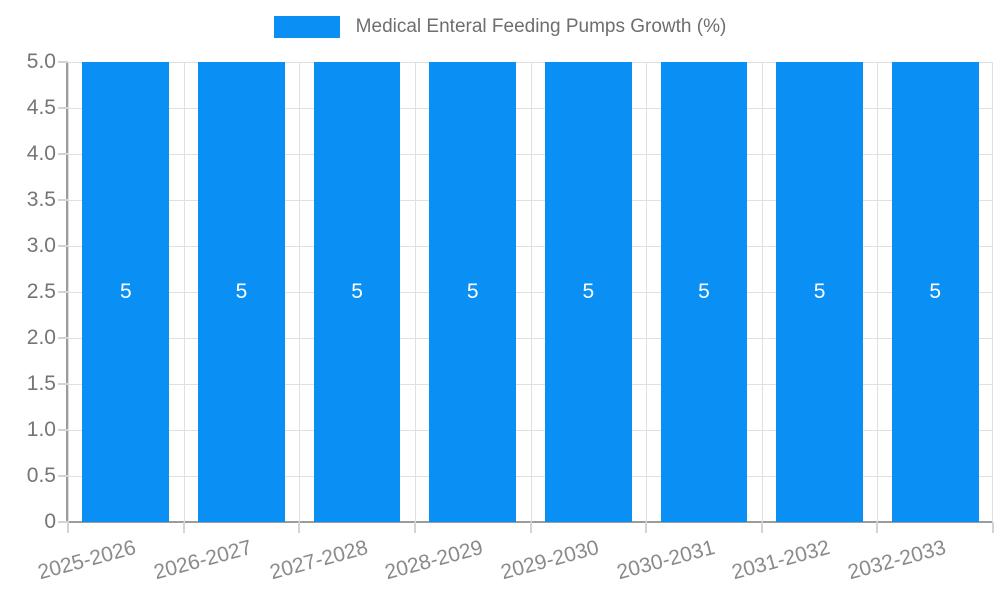 The image size is (1000, 600). Describe the element at coordinates (541, 26) in the screenshot. I see `legend-label: Medical Enteral Feeding Pumps Growth (%)` at that location.